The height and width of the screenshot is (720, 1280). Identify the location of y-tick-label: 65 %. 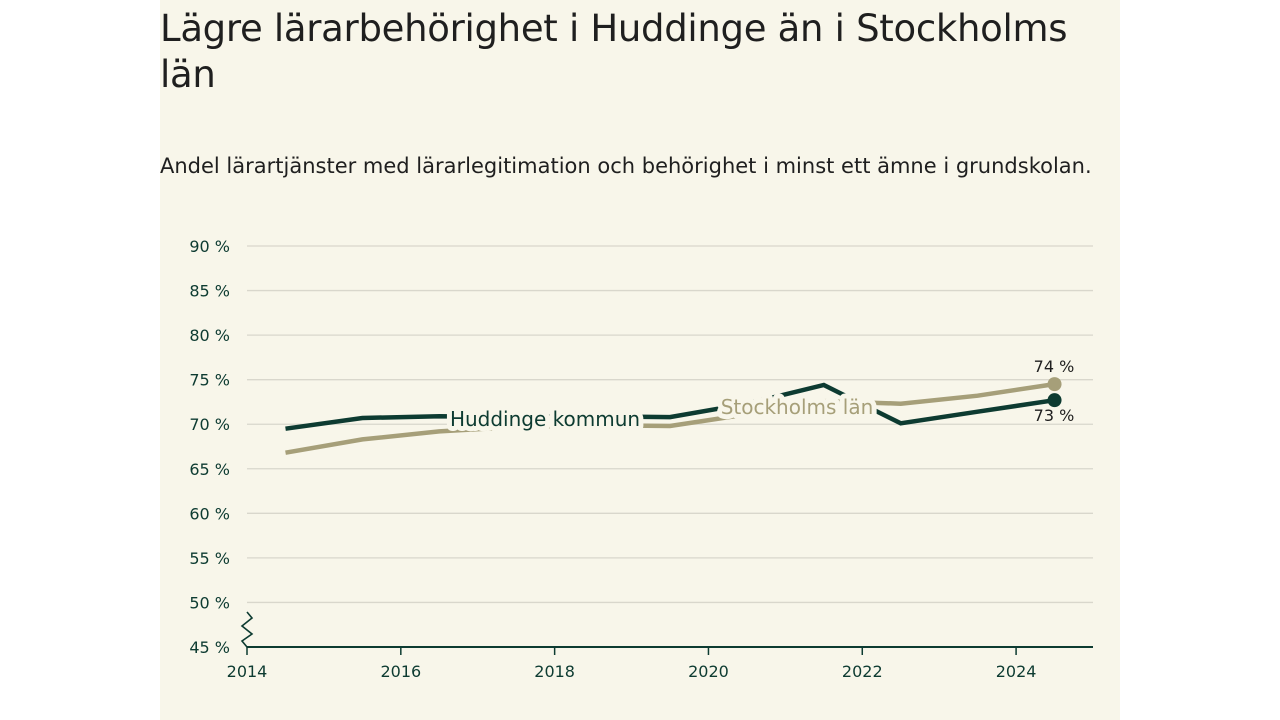
(209, 469).